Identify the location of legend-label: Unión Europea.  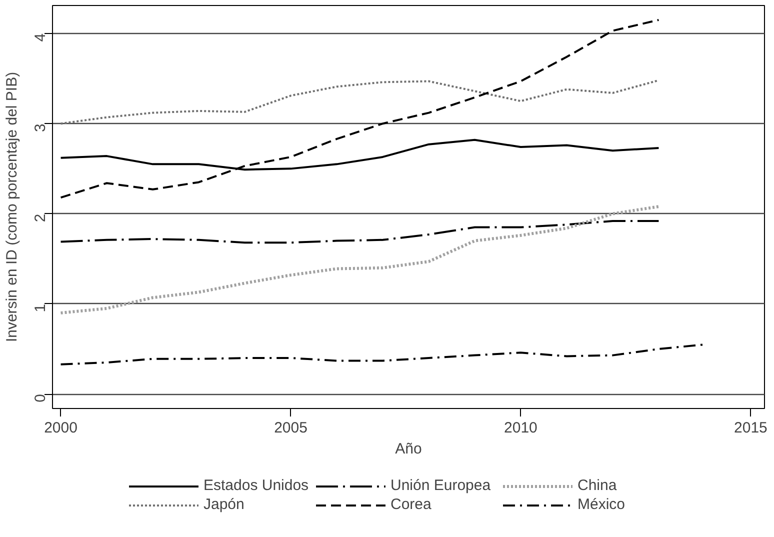
(441, 485).